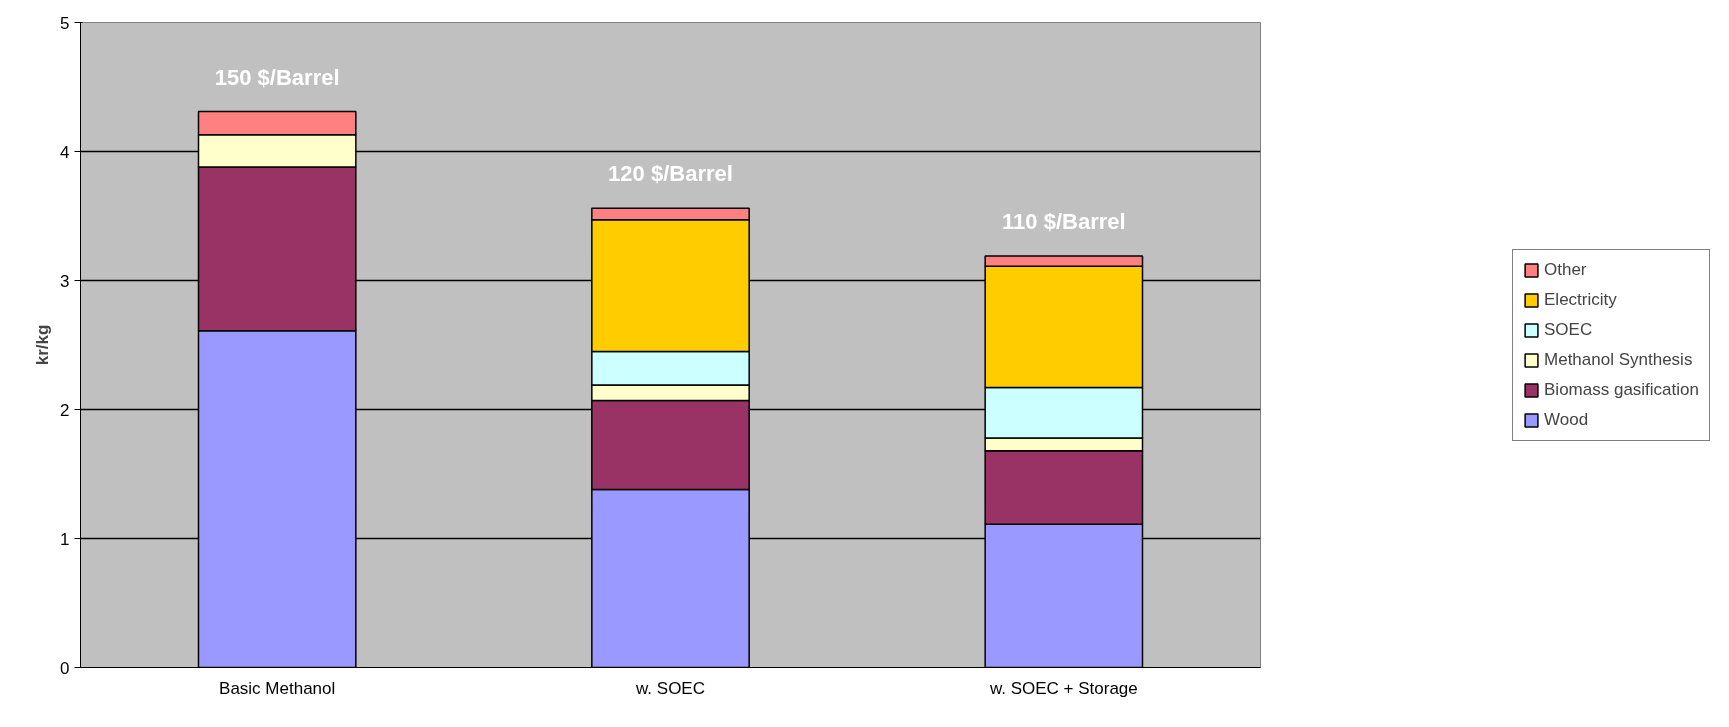 This screenshot has height=727, width=1729. I want to click on annotation: 150 $/Barrel, so click(277, 77).